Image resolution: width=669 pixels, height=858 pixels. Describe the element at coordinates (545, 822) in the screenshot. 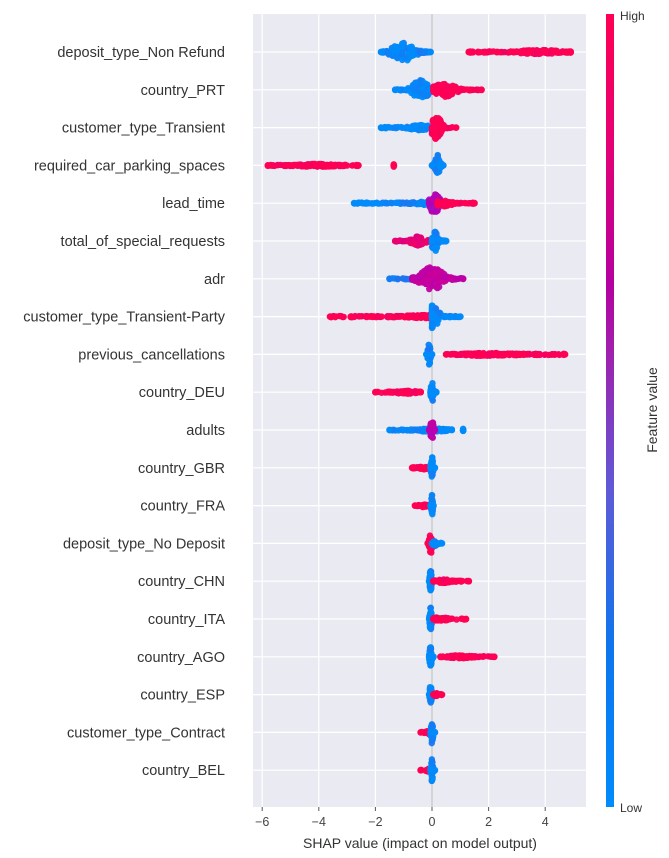

I see `x-tick-label: 4` at that location.